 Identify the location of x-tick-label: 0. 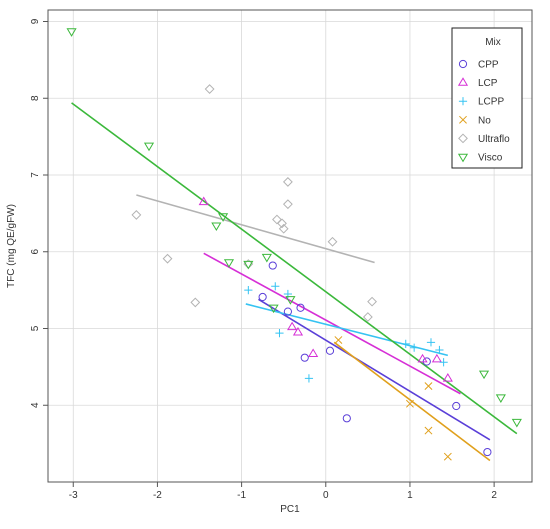
(326, 495).